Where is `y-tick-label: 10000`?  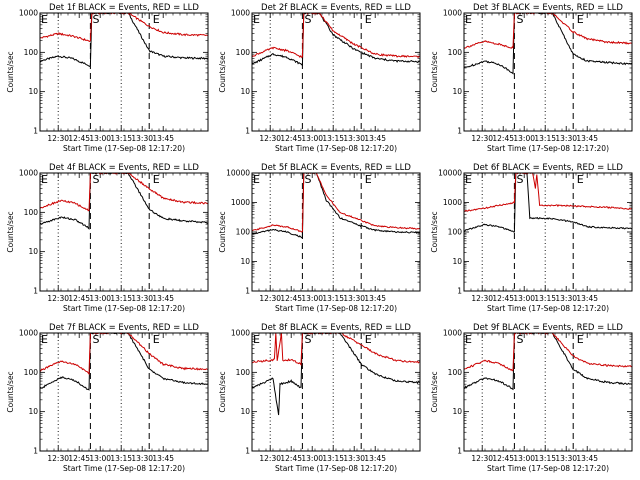
y-tick-label: 10000 is located at coordinates (238, 173).